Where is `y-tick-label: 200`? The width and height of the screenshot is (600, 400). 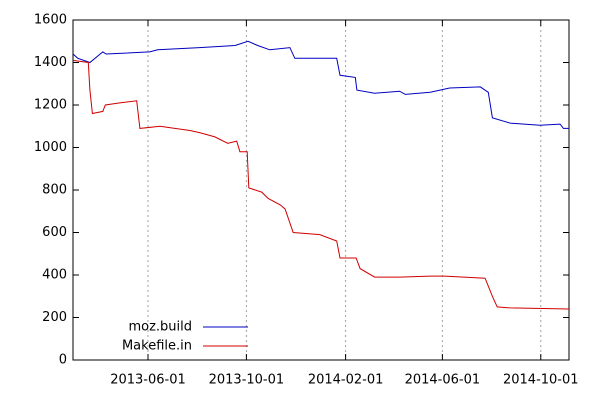 y-tick-label: 200 is located at coordinates (54, 317).